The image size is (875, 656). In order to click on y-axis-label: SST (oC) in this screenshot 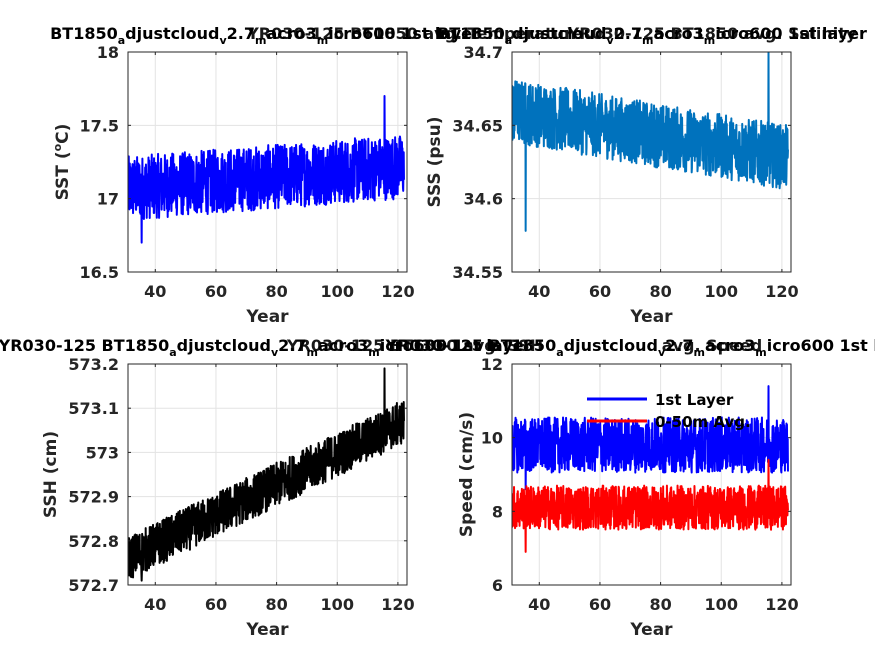, I will do `click(62, 162)`.